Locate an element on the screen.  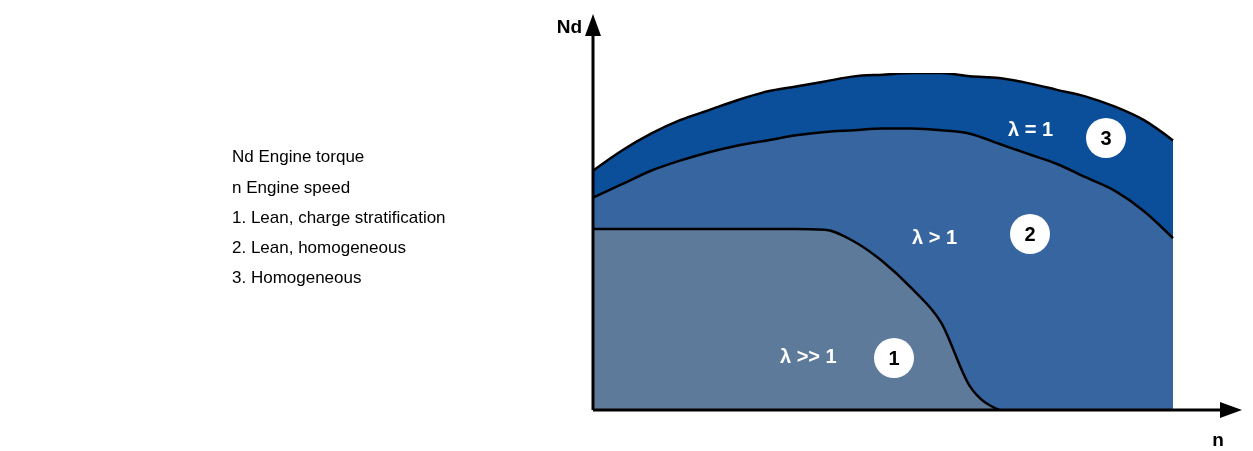
annotation: λ >> 1 is located at coordinates (808, 356).